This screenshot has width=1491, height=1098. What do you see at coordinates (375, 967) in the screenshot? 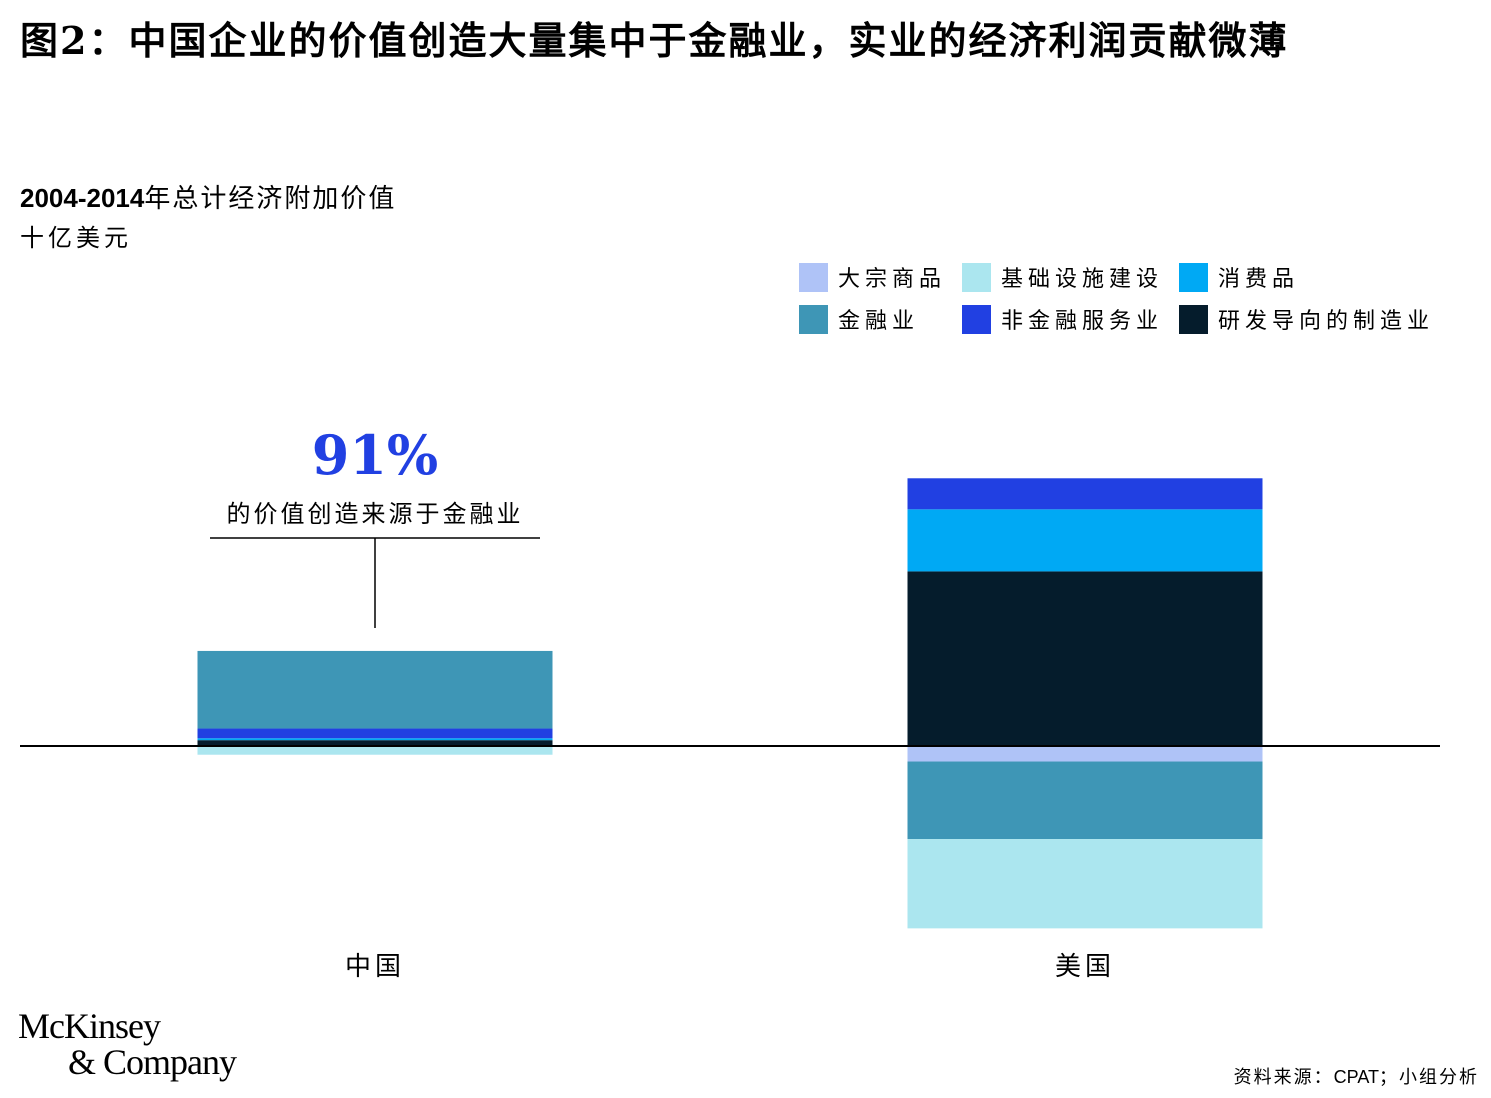
I see `category-label-china: 中国` at bounding box center [375, 967].